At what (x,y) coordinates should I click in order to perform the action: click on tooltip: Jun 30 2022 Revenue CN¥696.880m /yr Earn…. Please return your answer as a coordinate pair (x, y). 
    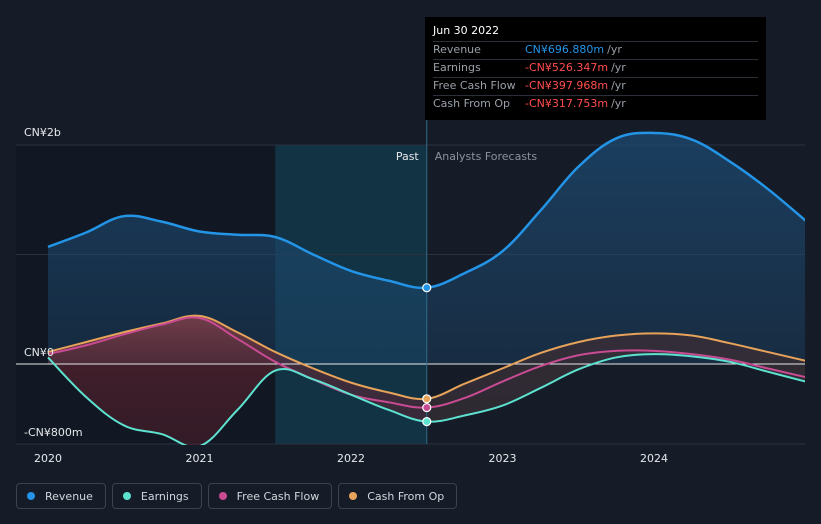
    Looking at the image, I should click on (595, 68).